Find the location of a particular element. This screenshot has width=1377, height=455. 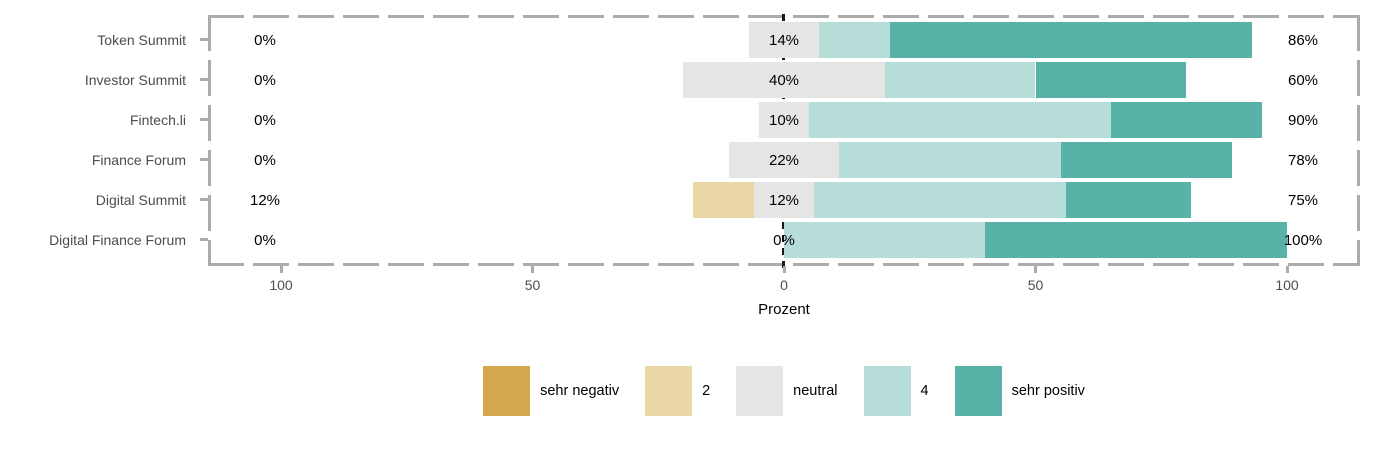

legend: sehr negativ 2 neutral 4 sehr positiv is located at coordinates (784, 391).